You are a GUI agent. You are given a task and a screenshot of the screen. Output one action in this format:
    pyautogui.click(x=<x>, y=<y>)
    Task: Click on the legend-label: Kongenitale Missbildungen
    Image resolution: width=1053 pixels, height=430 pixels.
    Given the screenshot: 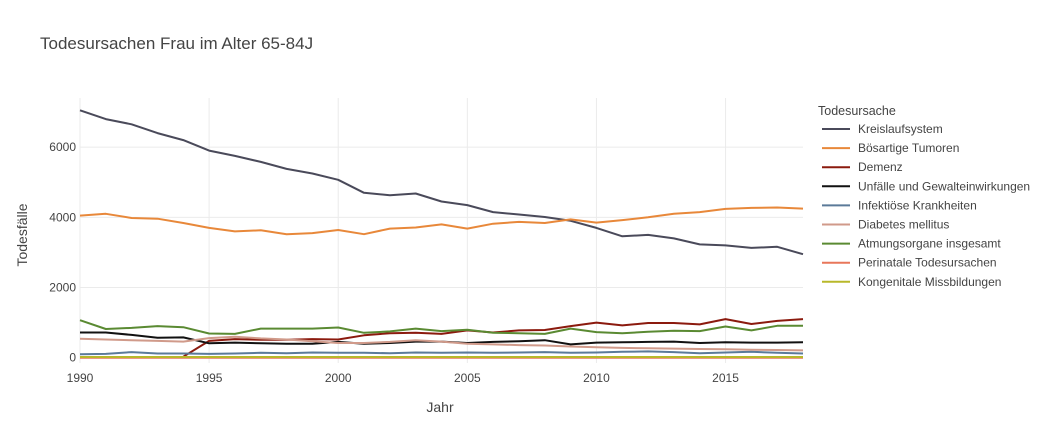 What is the action you would take?
    pyautogui.click(x=929, y=282)
    